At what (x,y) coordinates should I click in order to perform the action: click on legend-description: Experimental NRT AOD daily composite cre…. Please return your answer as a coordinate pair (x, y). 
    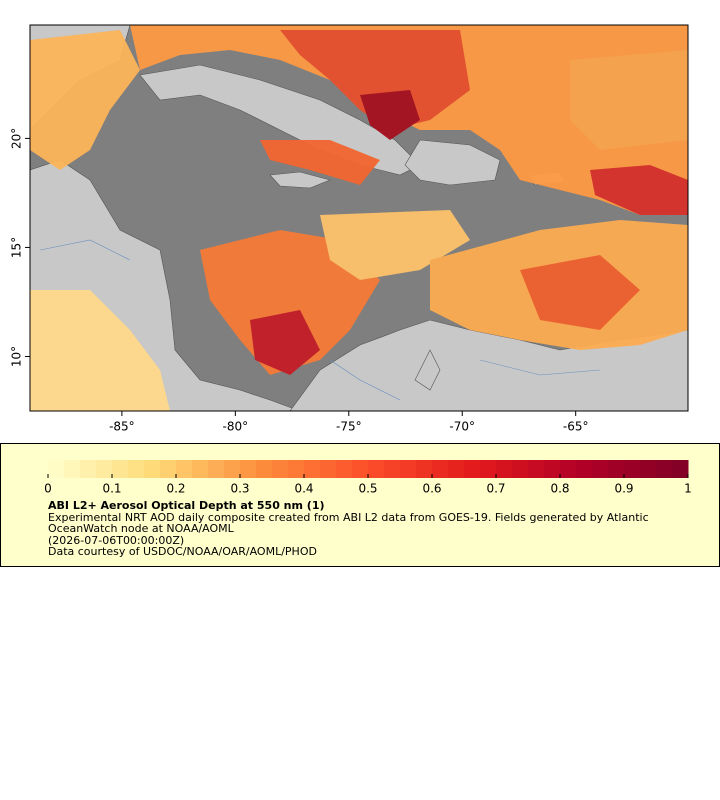
    Looking at the image, I should click on (348, 522).